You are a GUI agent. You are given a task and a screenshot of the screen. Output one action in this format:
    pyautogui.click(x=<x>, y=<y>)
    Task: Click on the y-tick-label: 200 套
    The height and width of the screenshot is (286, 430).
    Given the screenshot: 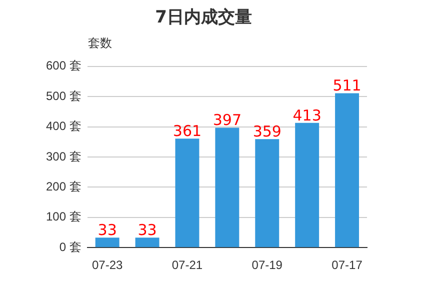 What is the action you would take?
    pyautogui.click(x=64, y=187)
    